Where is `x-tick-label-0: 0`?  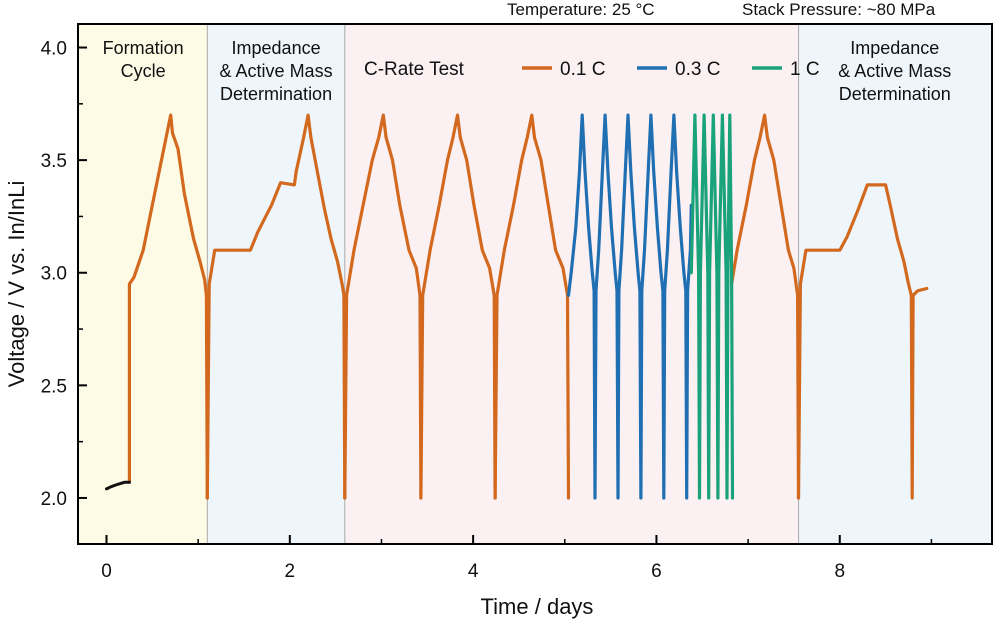
x-tick-label-0: 0 is located at coordinates (106, 571).